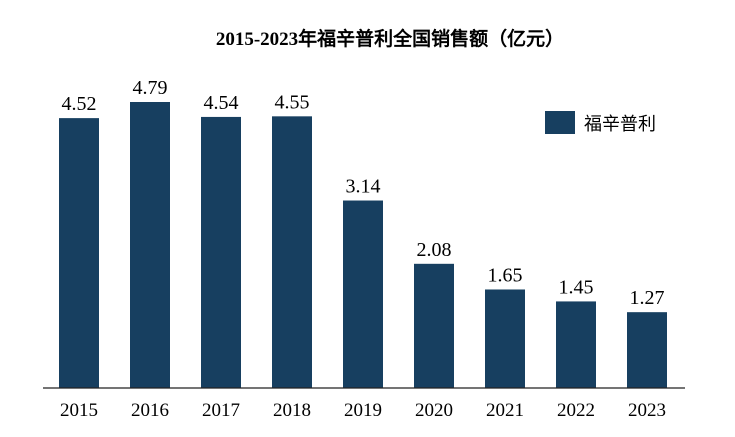  I want to click on bar-2017, so click(221, 252).